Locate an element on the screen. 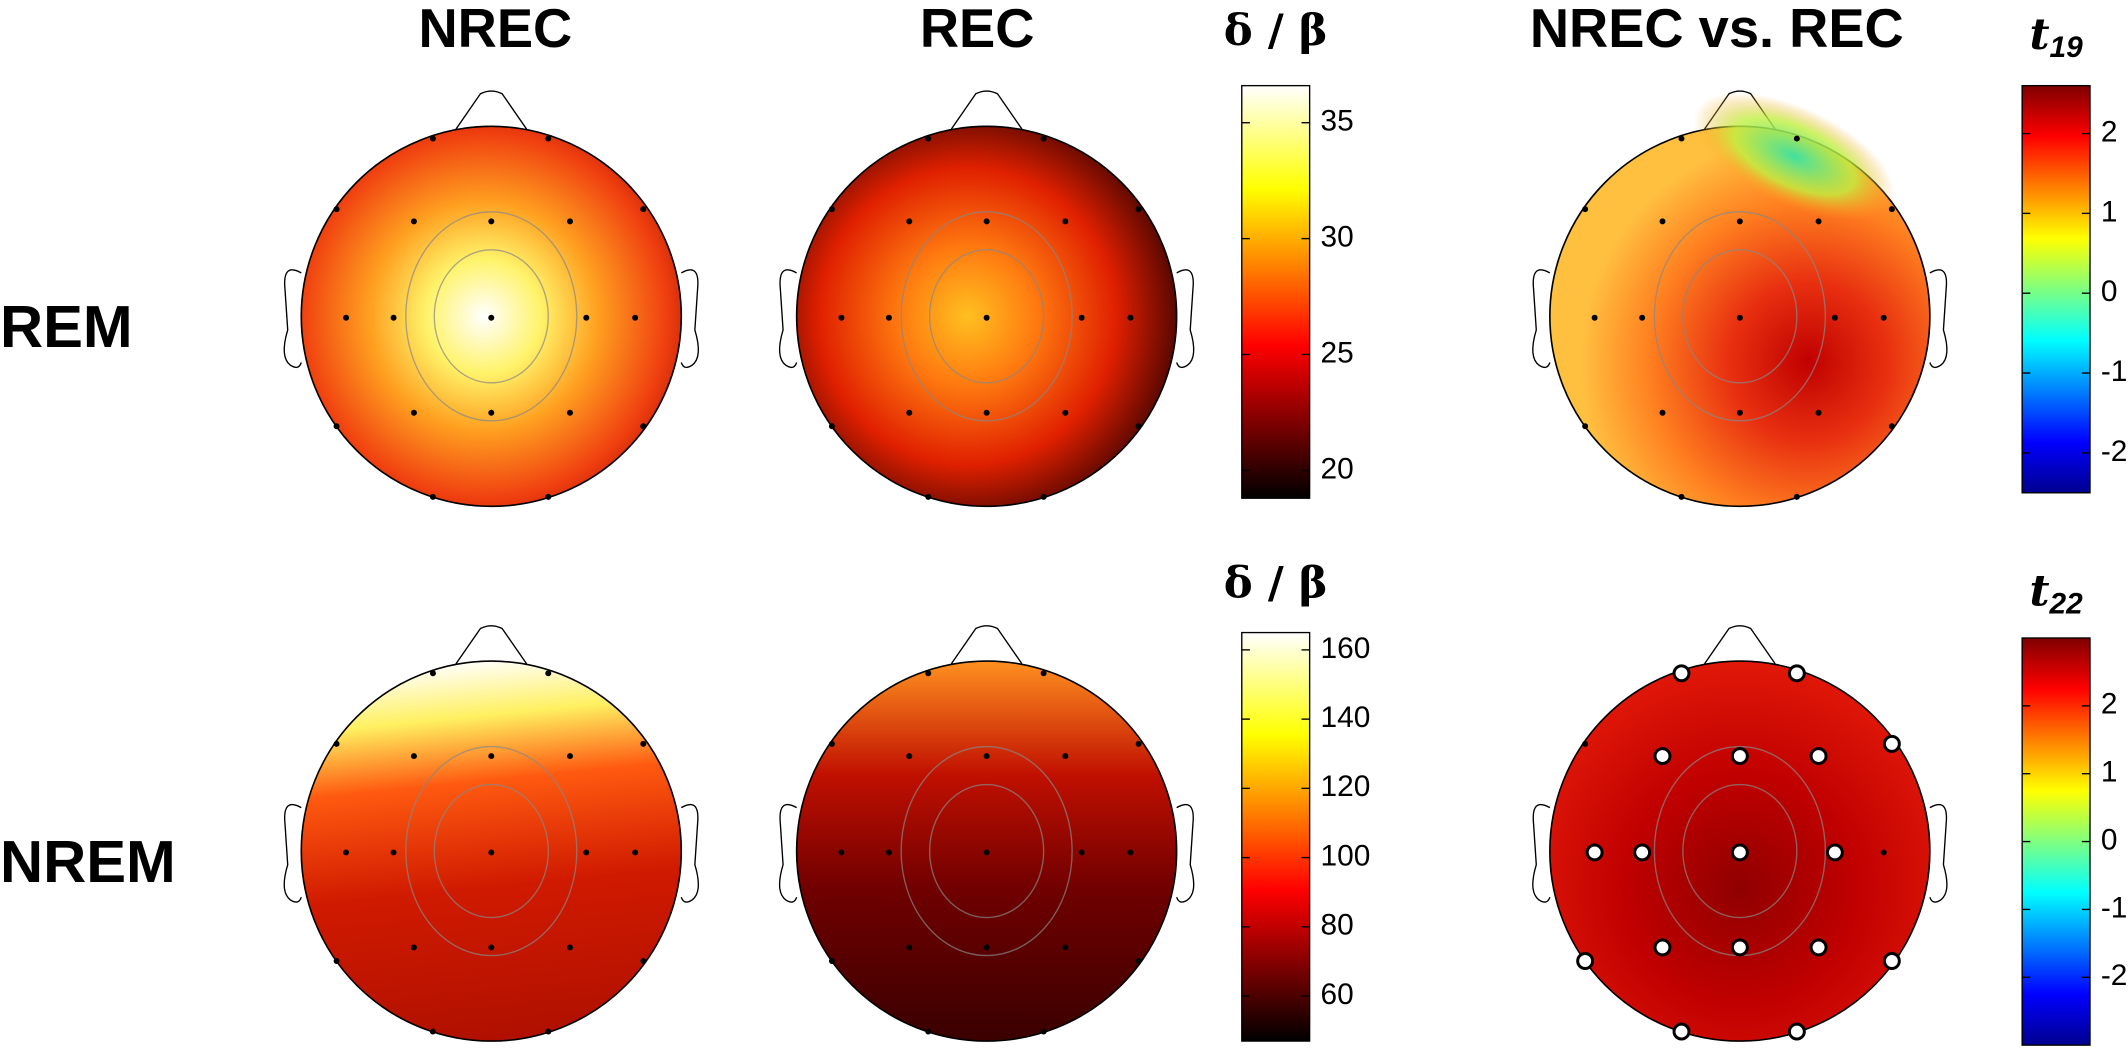 Image resolution: width=2128 pixels, height=1048 pixels. tick-label: 80 is located at coordinates (1337, 925).